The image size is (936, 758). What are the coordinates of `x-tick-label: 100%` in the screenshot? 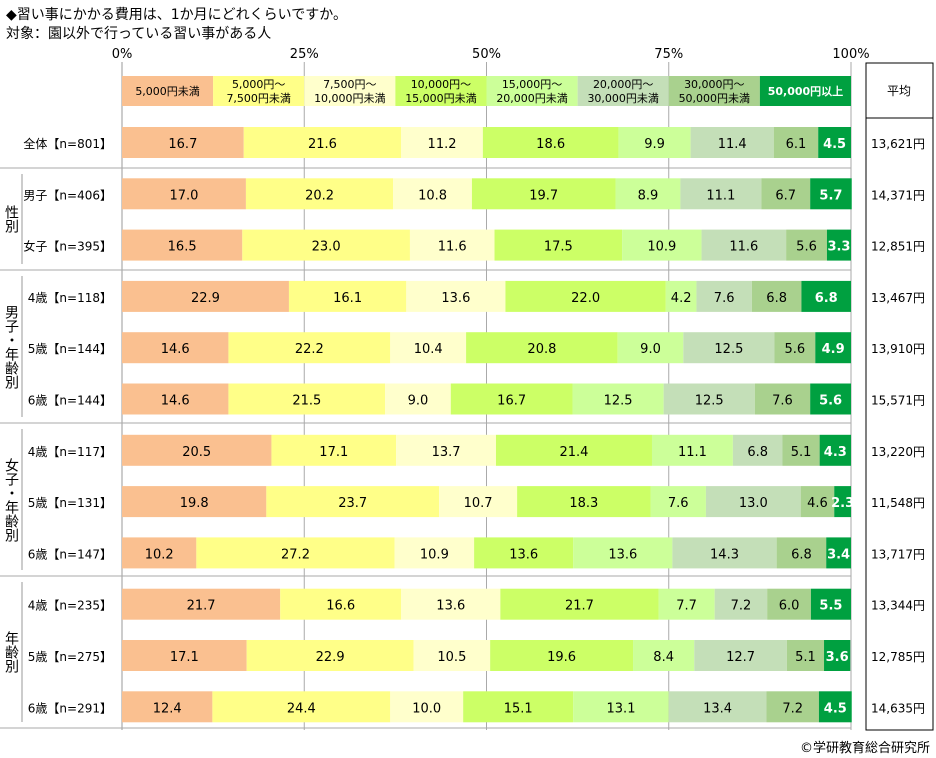 It's located at (850, 54).